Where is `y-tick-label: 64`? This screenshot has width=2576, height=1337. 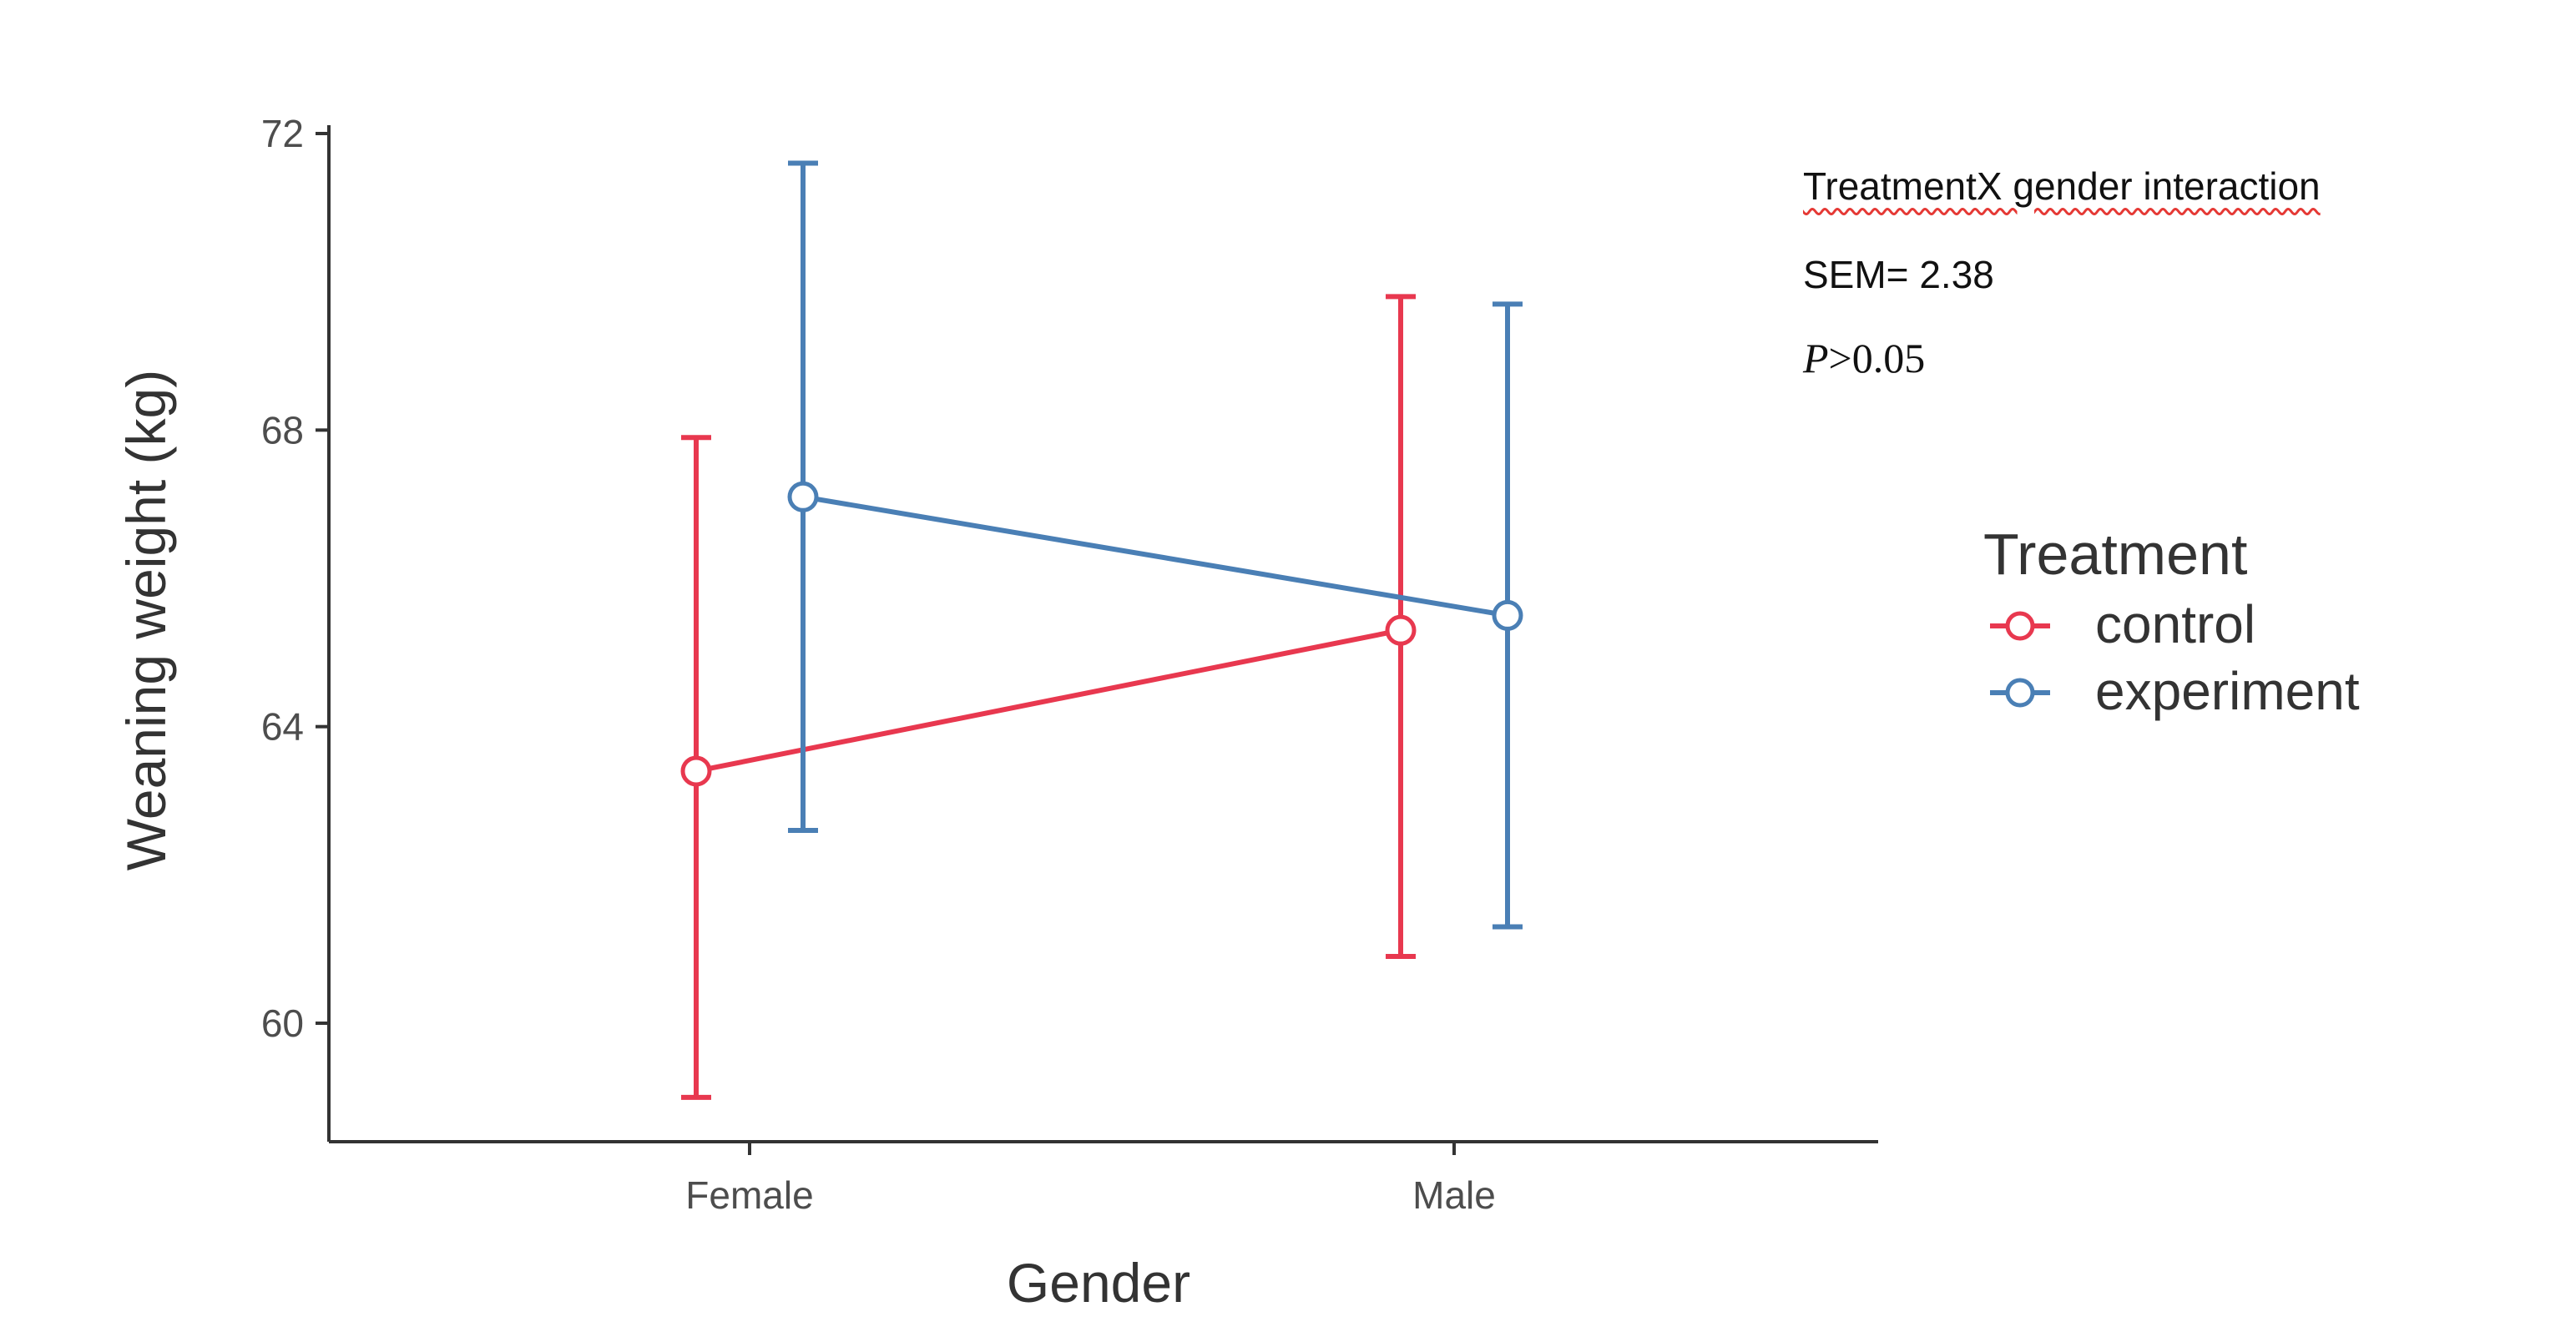 y-tick-label: 64 is located at coordinates (282, 727).